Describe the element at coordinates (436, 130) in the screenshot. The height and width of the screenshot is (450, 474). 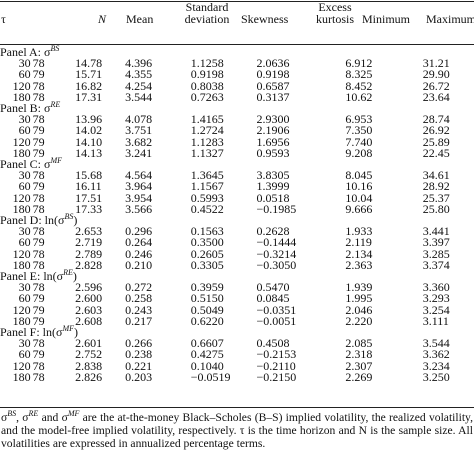
I see `cell-maximum: 26.92` at that location.